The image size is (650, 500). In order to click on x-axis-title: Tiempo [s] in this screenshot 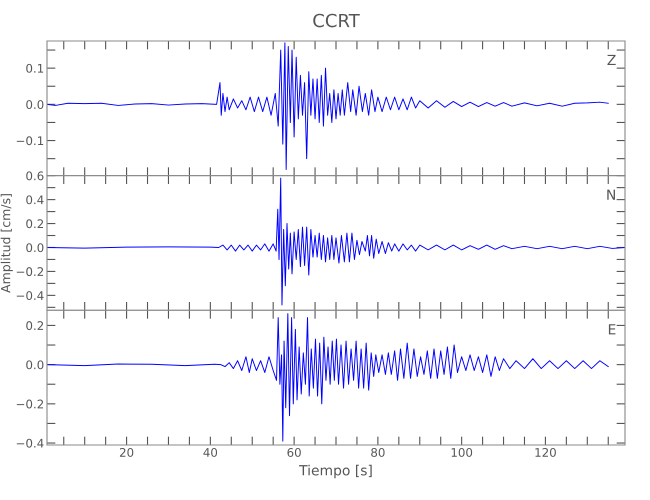, I will do `click(335, 471)`.